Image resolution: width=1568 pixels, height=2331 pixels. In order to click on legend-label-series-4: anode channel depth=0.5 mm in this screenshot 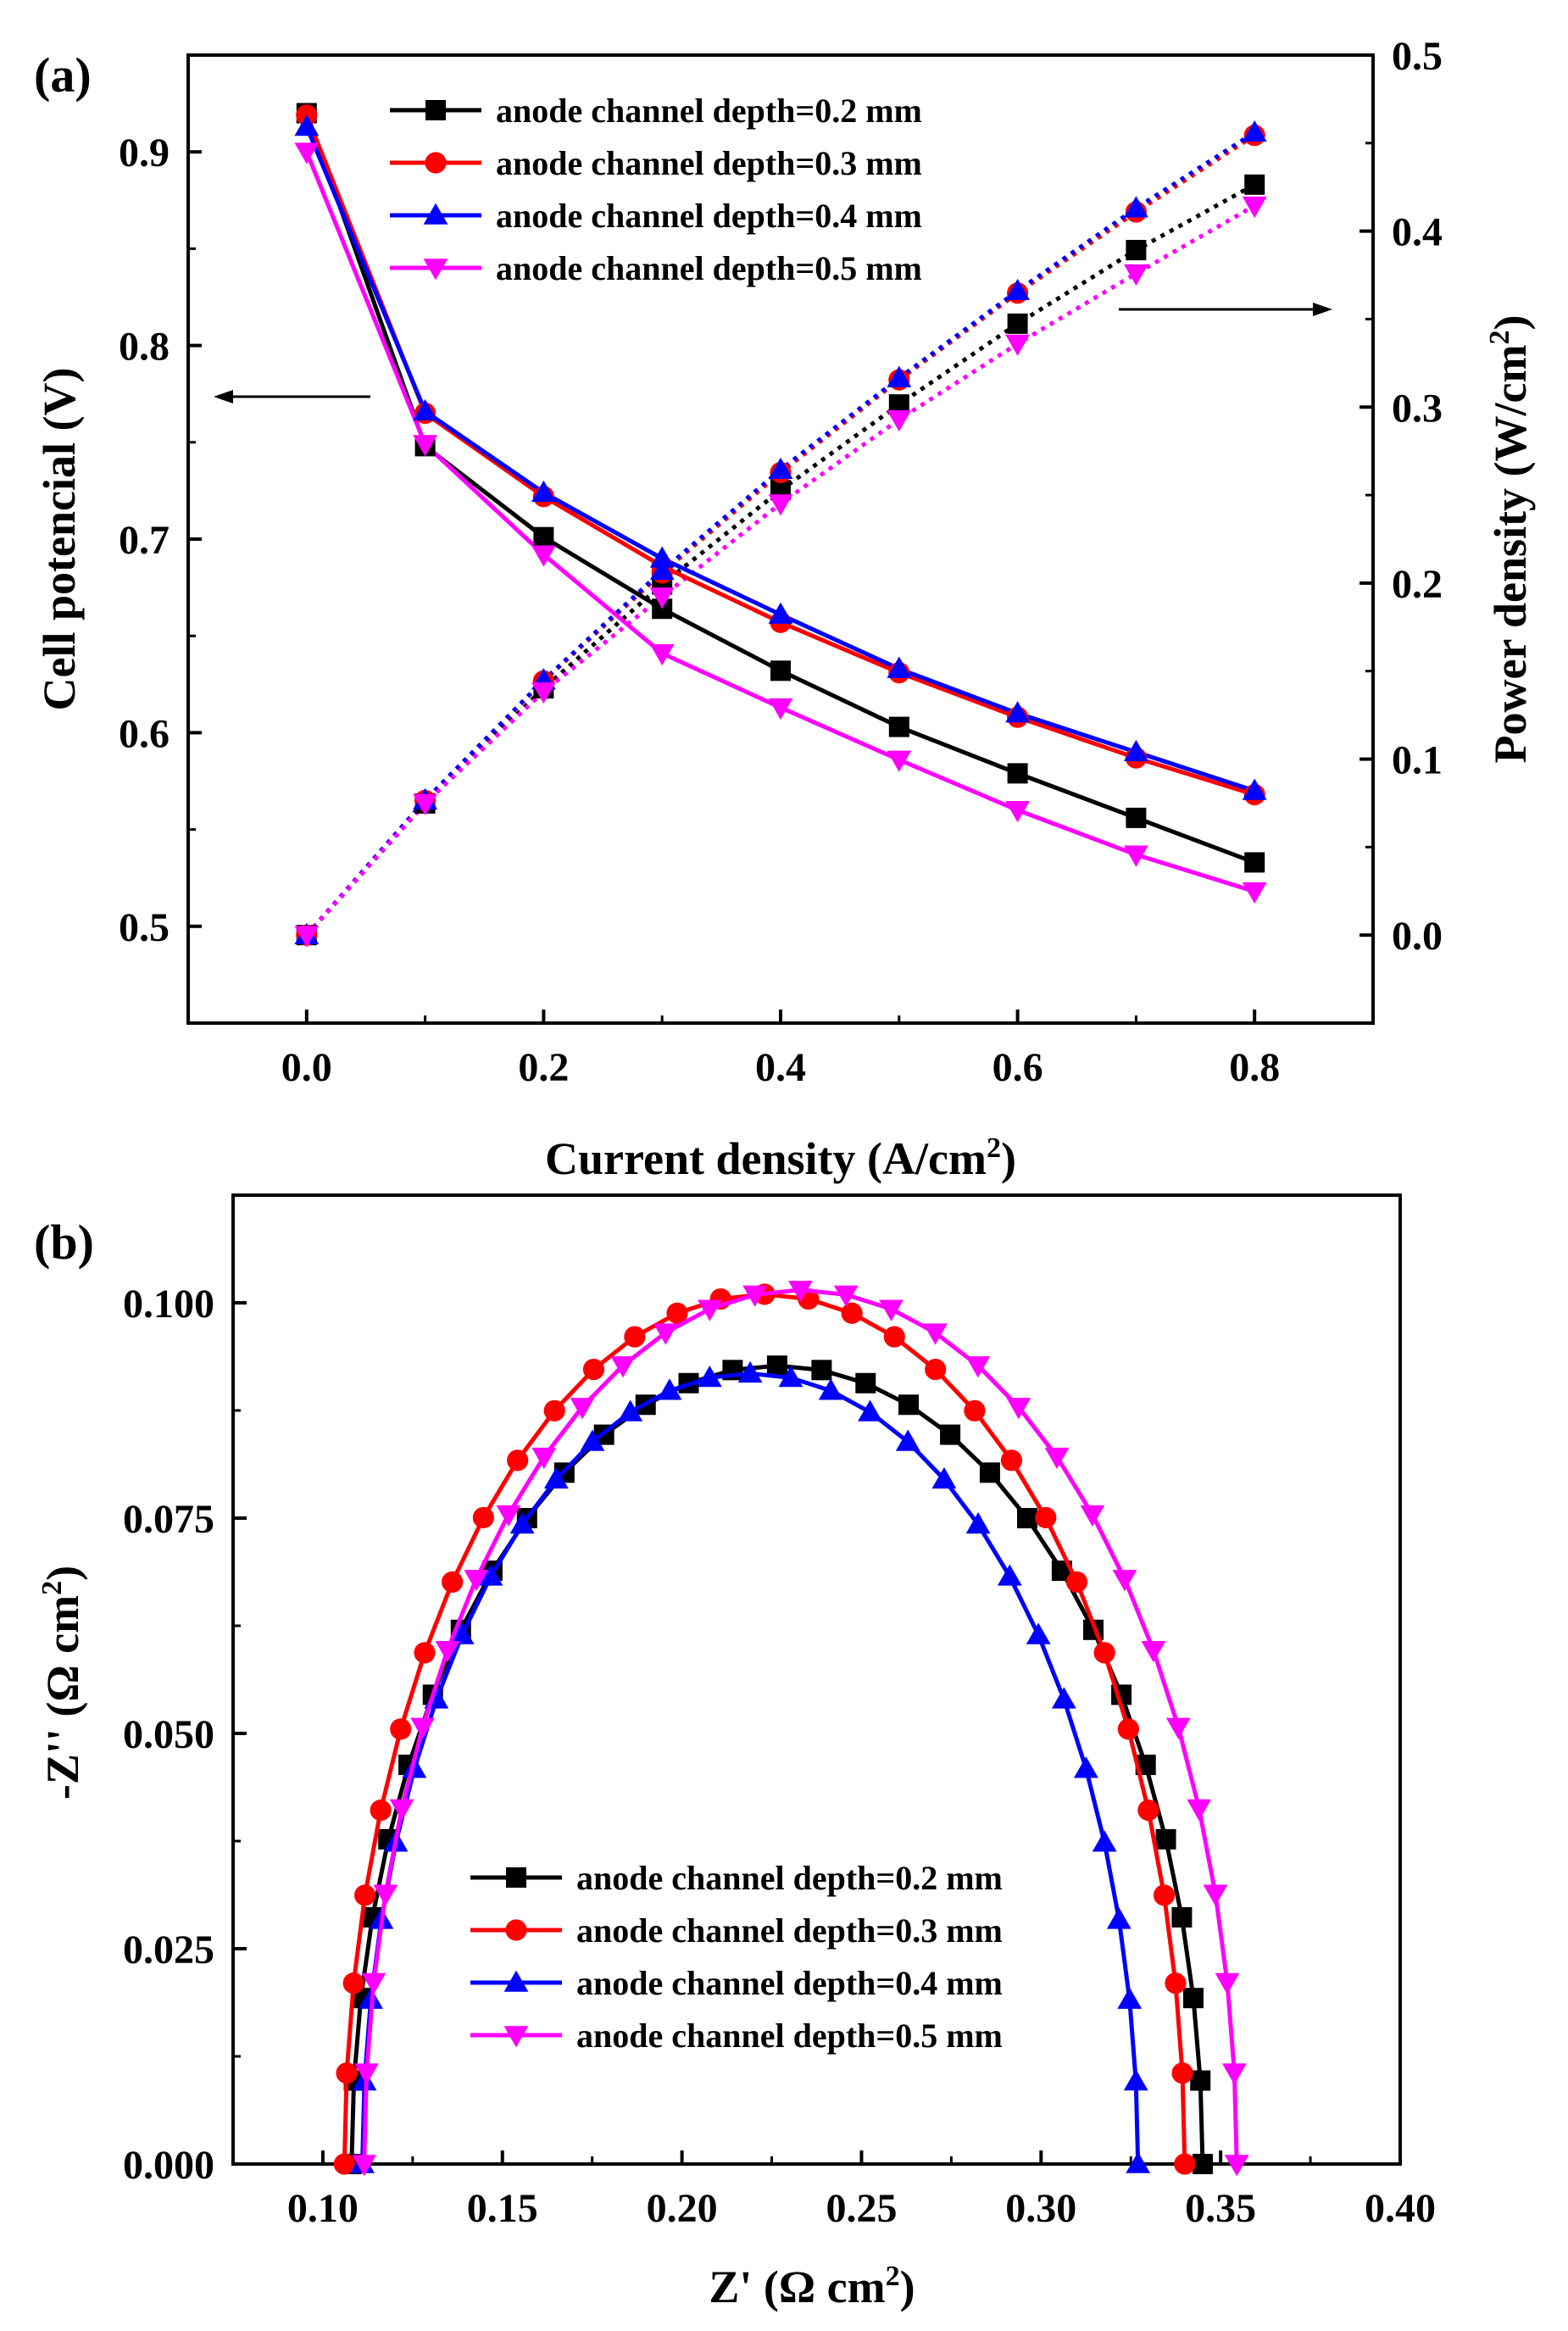, I will do `click(709, 268)`.